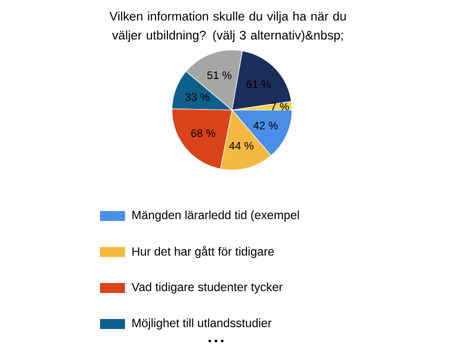  I want to click on data-label: 42 %, so click(265, 126).